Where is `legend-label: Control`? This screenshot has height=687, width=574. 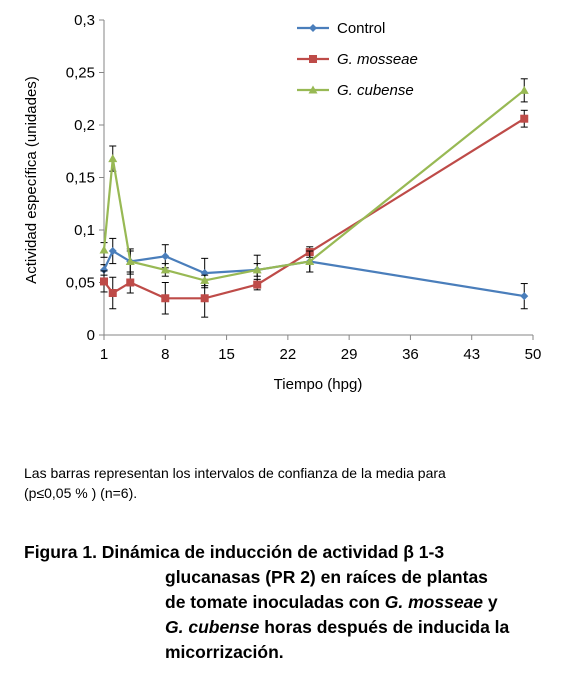
legend-label: Control is located at coordinates (361, 28).